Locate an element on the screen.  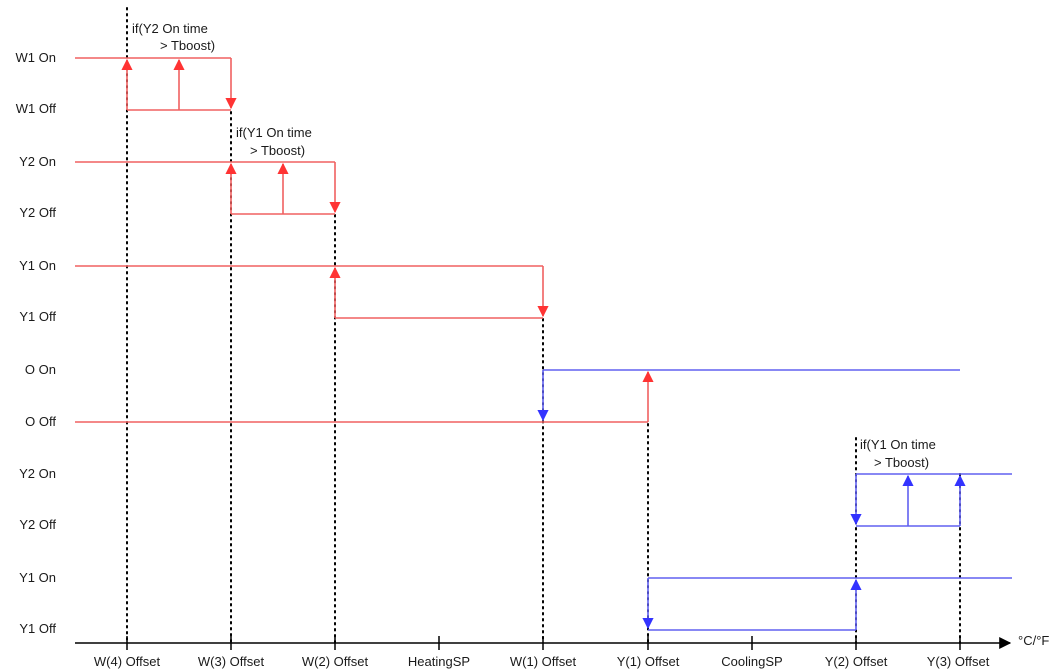
x-label-y3: Y(3) Offset is located at coordinates (958, 661).